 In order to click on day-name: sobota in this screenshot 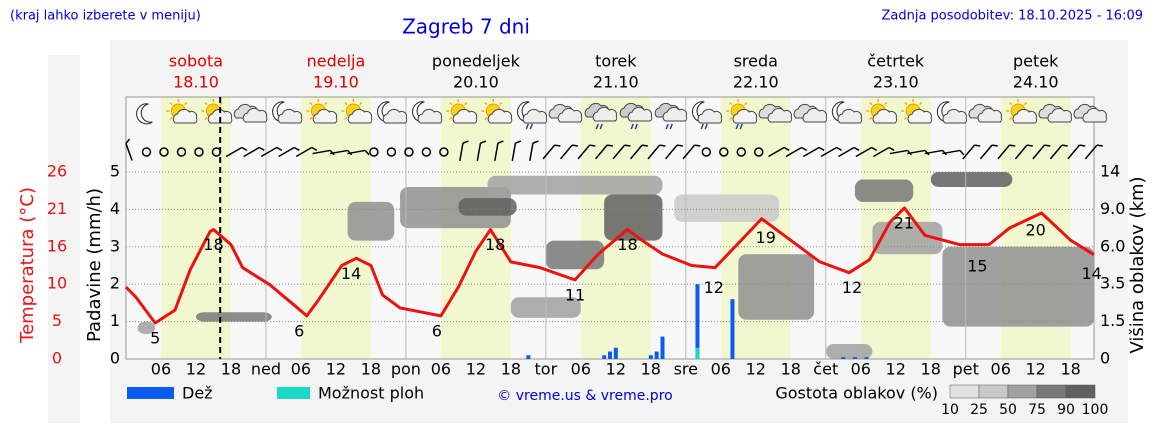, I will do `click(196, 61)`.